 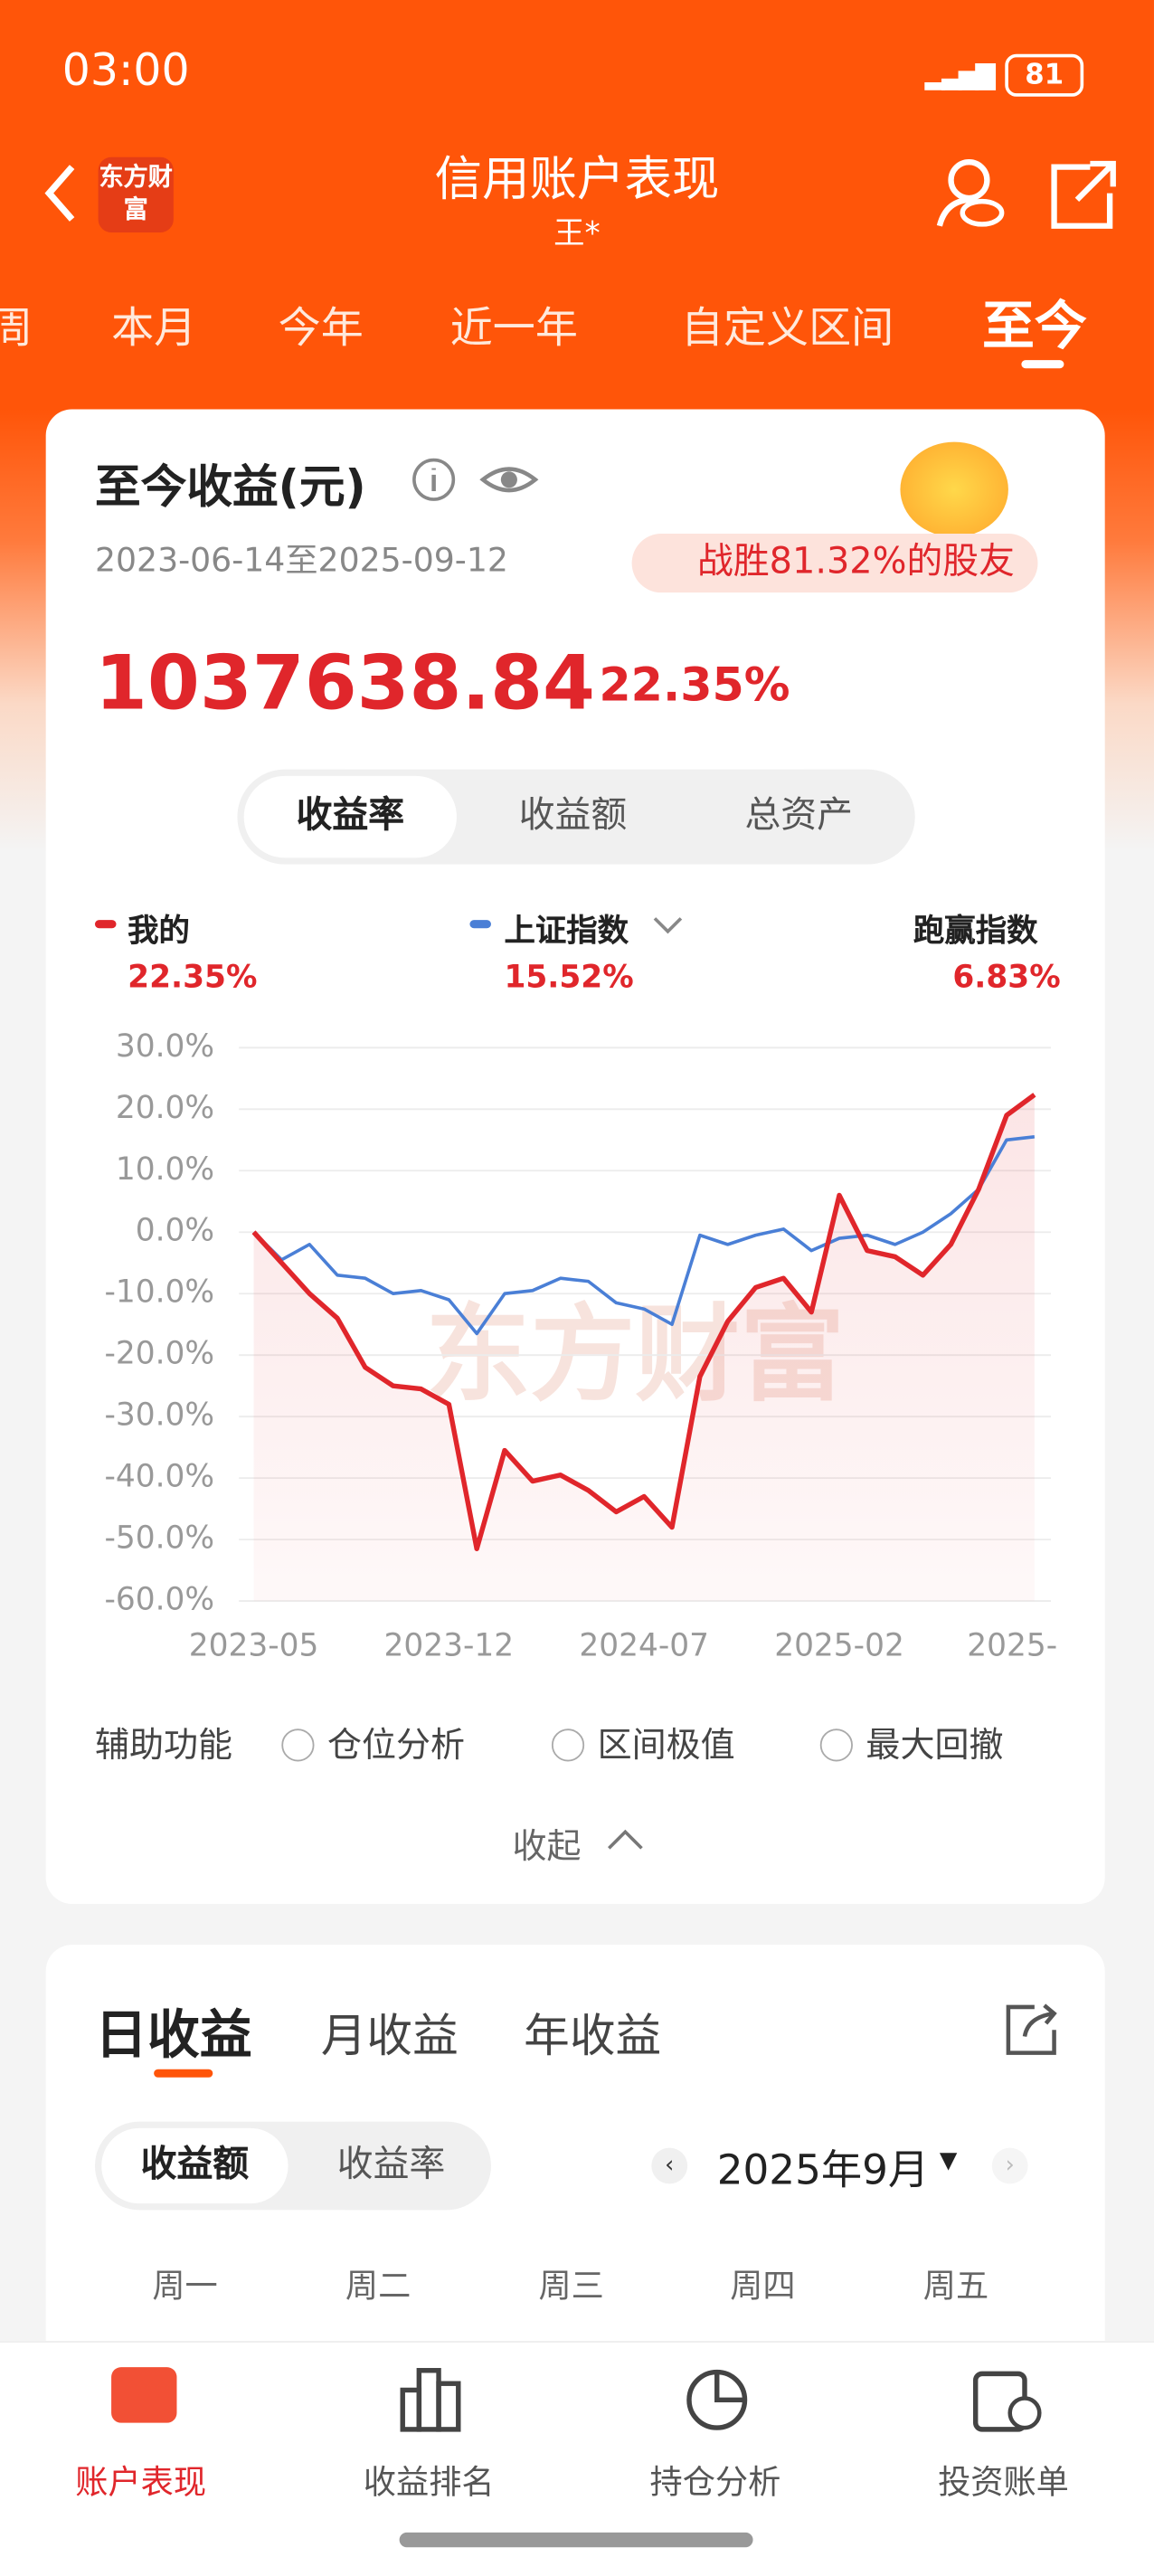 What do you see at coordinates (1042, 364) in the screenshot?
I see `tab-underline` at bounding box center [1042, 364].